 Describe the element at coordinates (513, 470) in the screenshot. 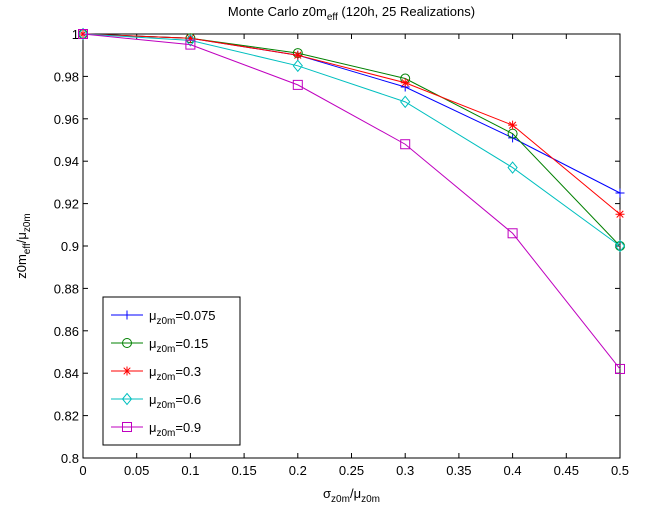

I see `x-tick-label: 0.4` at that location.